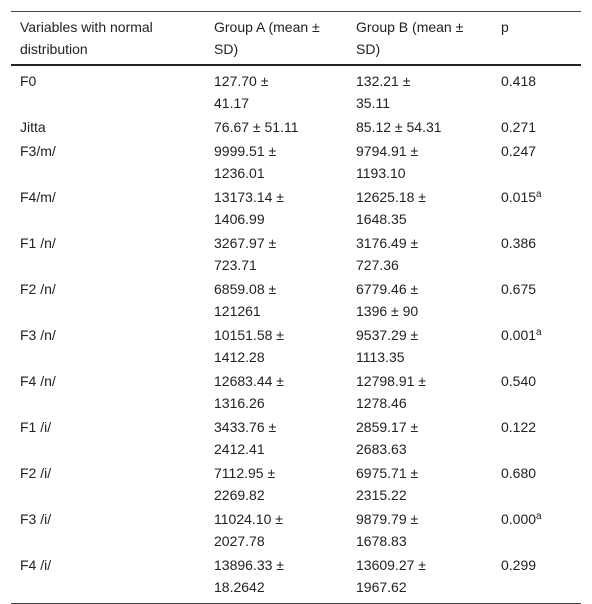 The height and width of the screenshot is (604, 592). I want to click on variable-cell: Jitta, so click(33, 127).